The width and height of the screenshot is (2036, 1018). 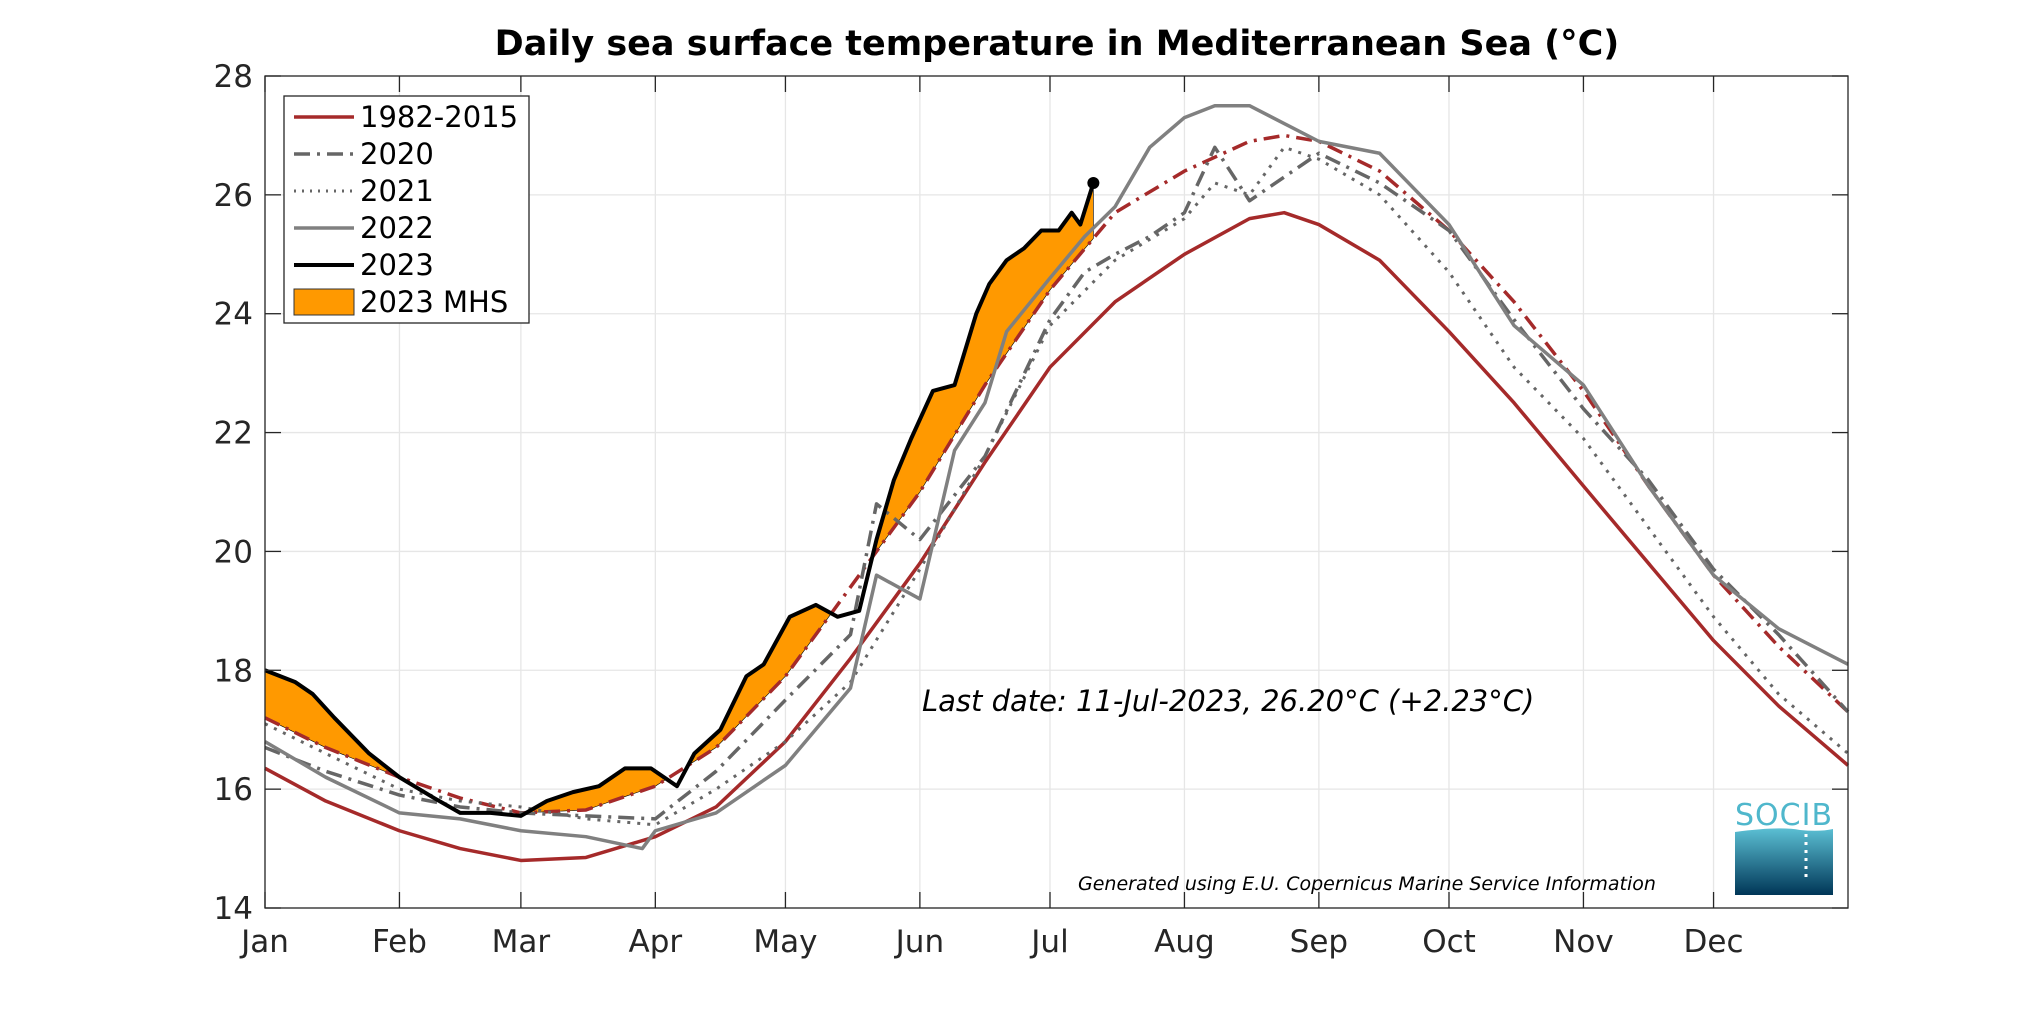 What do you see at coordinates (397, 191) in the screenshot?
I see `legend-label: 2021` at bounding box center [397, 191].